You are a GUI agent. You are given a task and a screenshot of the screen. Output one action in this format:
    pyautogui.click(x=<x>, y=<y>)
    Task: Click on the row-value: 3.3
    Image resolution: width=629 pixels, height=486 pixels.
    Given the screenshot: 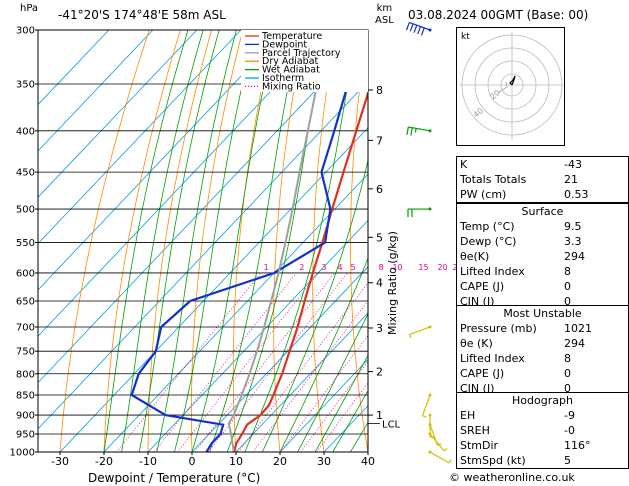 What is the action you would take?
    pyautogui.click(x=573, y=241)
    